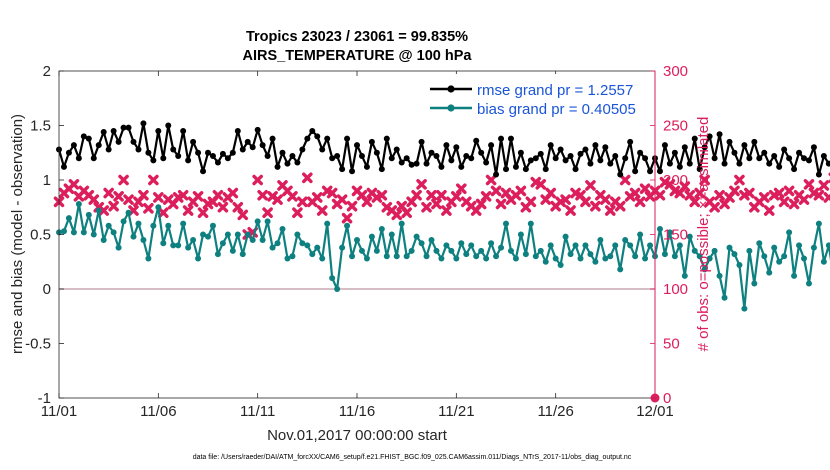  What do you see at coordinates (671, 344) in the screenshot?
I see `y-tick-label-right: 50` at bounding box center [671, 344].